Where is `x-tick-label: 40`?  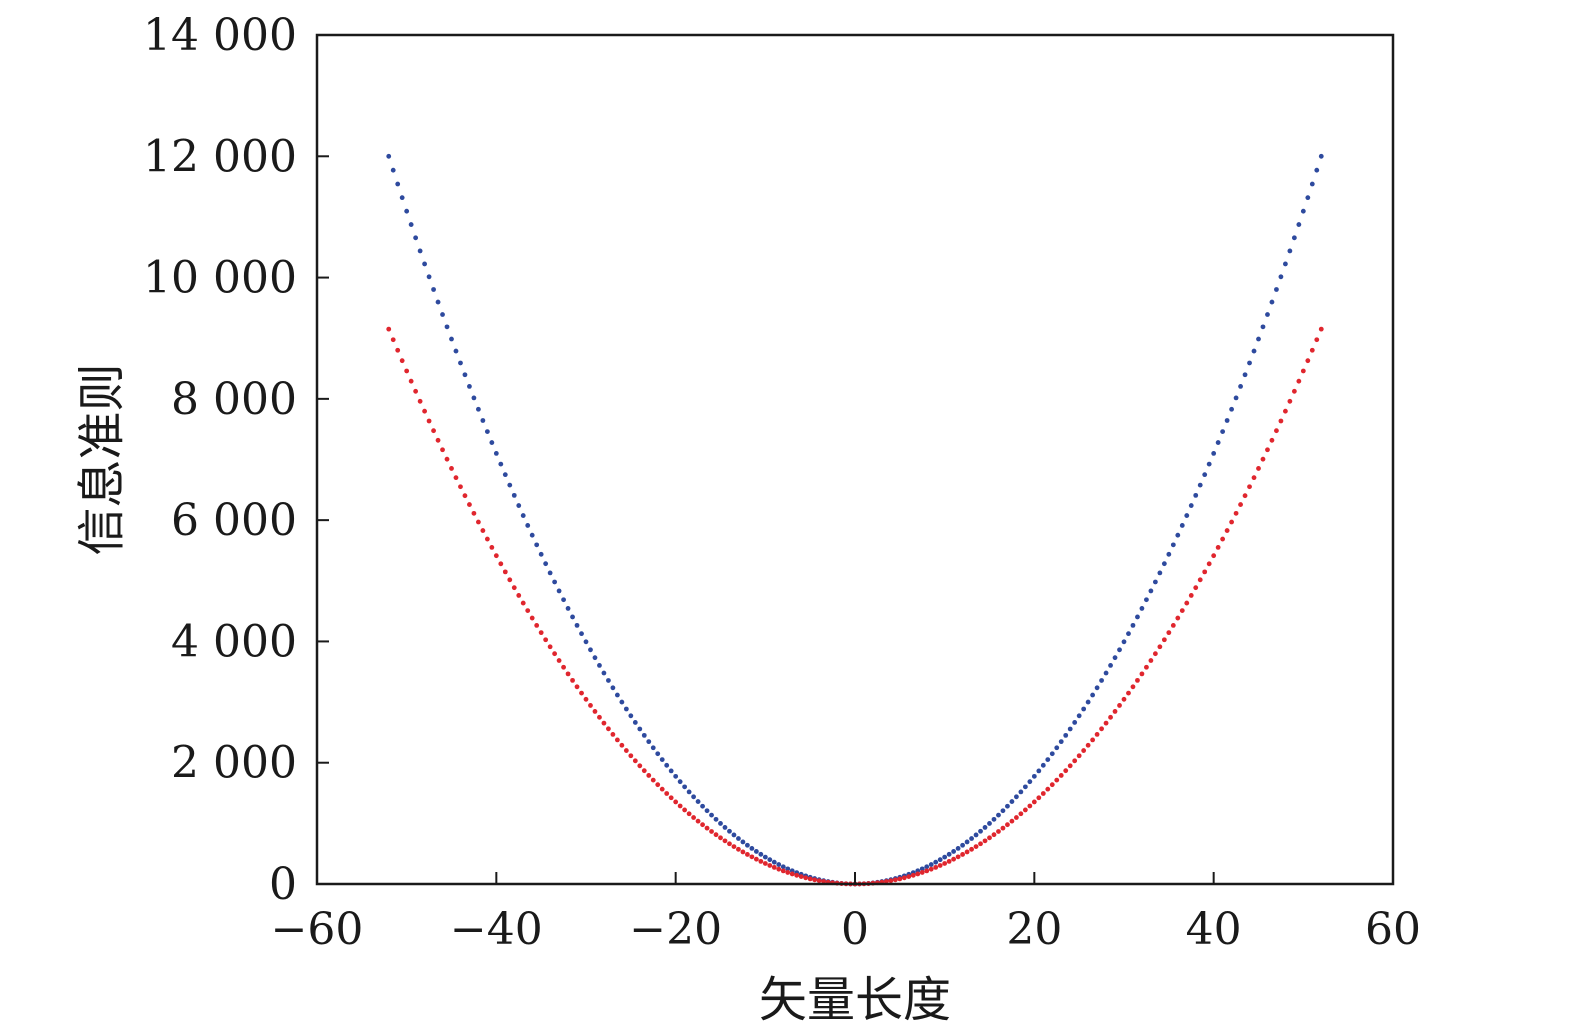 x-tick-label: 40 is located at coordinates (1214, 929).